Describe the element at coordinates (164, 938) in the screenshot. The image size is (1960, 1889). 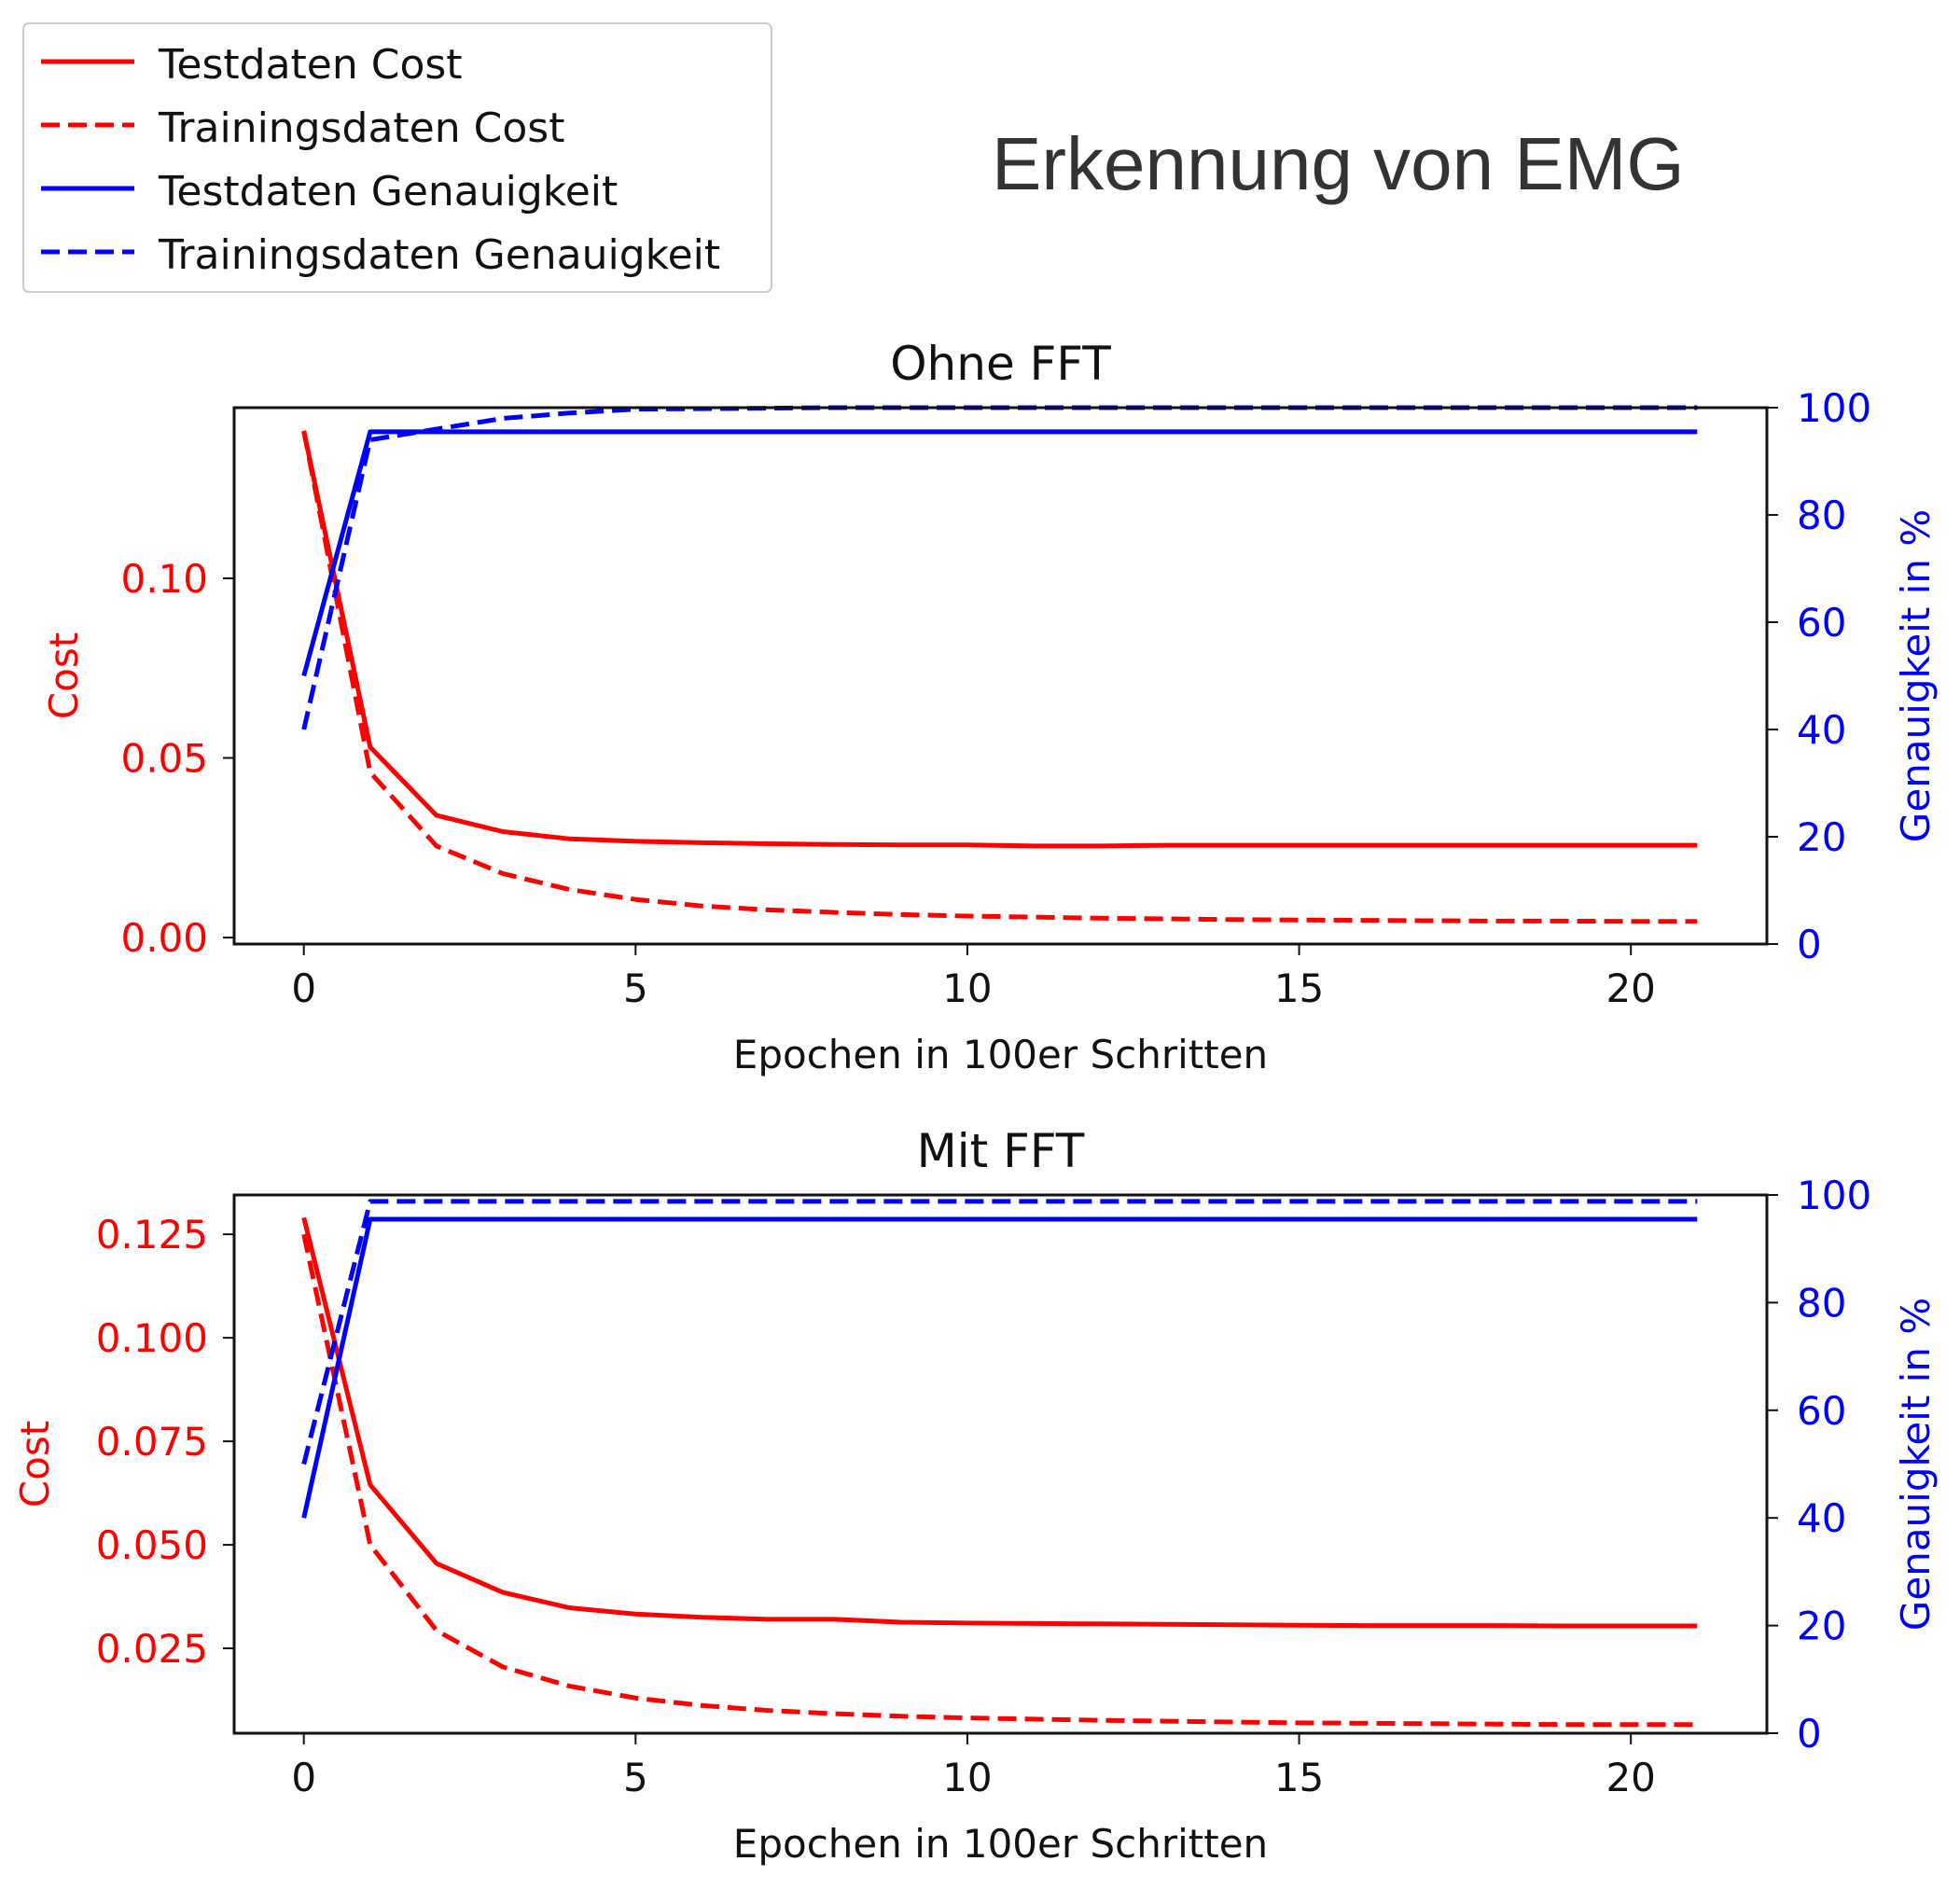
I see `y-tick-label: 0.00` at that location.